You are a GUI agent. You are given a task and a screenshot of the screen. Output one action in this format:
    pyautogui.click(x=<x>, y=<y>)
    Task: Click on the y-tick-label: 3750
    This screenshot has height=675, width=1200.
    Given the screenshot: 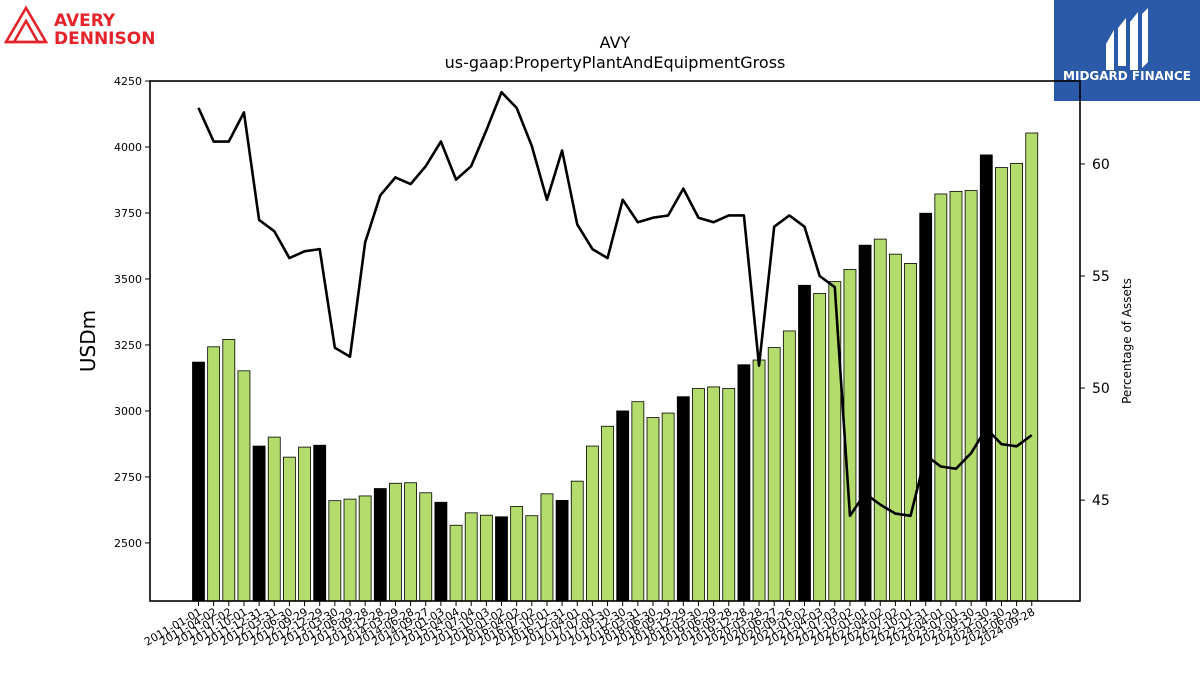 What is the action you would take?
    pyautogui.click(x=128, y=213)
    